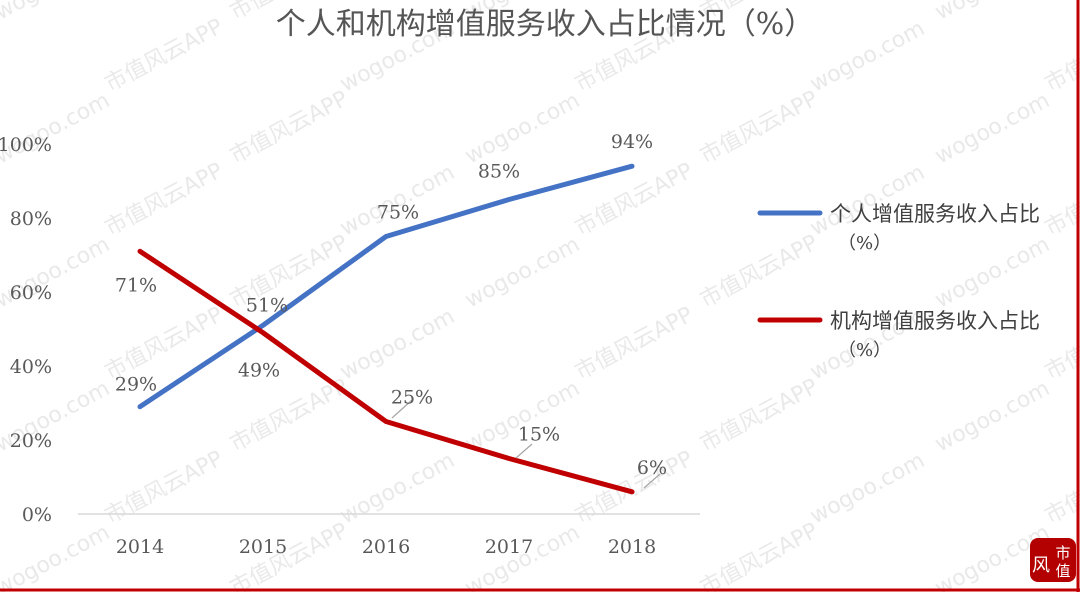 This screenshot has height=592, width=1080. I want to click on svg-text: 值, so click(1062, 571).